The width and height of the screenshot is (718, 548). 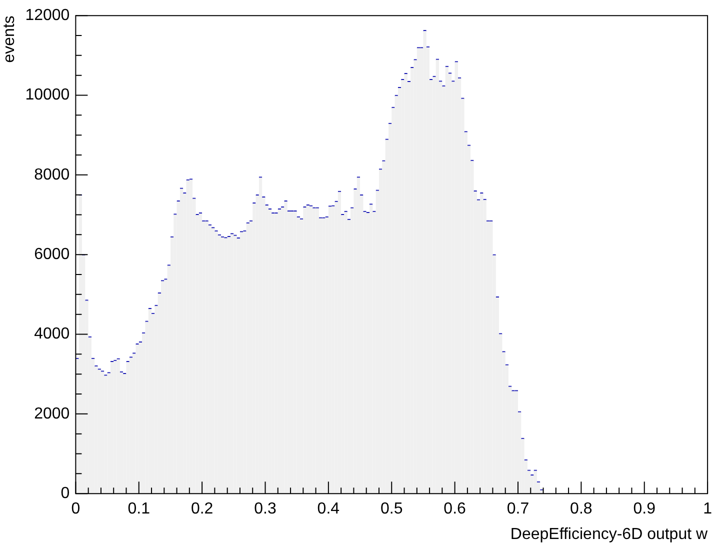 I want to click on y-axis-title: events, so click(x=9, y=39).